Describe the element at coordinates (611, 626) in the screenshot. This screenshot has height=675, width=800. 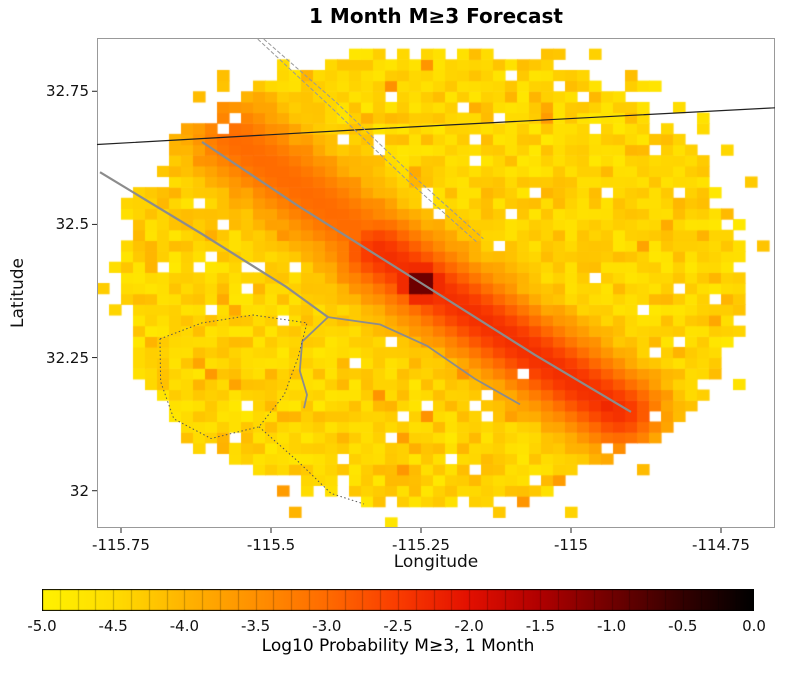
I see `colorbar-tick-label: -1.0` at that location.